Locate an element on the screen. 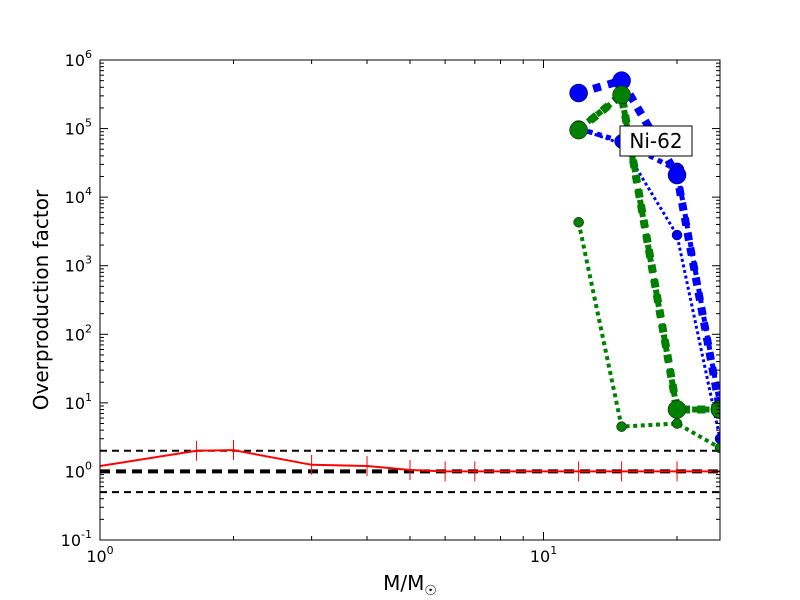 The image size is (800, 600). y-tick-label: 10² is located at coordinates (78, 333).